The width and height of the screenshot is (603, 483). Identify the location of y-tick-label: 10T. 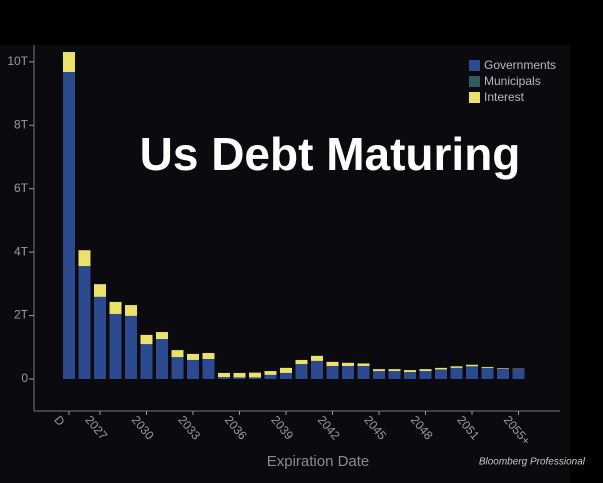
(17, 61).